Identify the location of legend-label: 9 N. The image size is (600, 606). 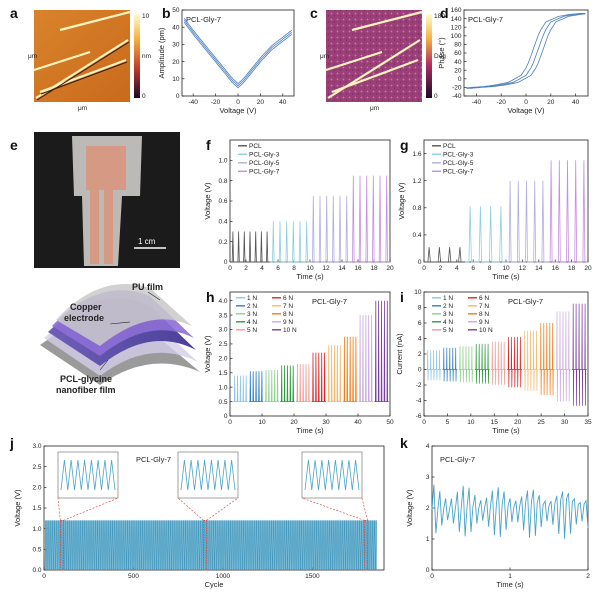
(288, 322).